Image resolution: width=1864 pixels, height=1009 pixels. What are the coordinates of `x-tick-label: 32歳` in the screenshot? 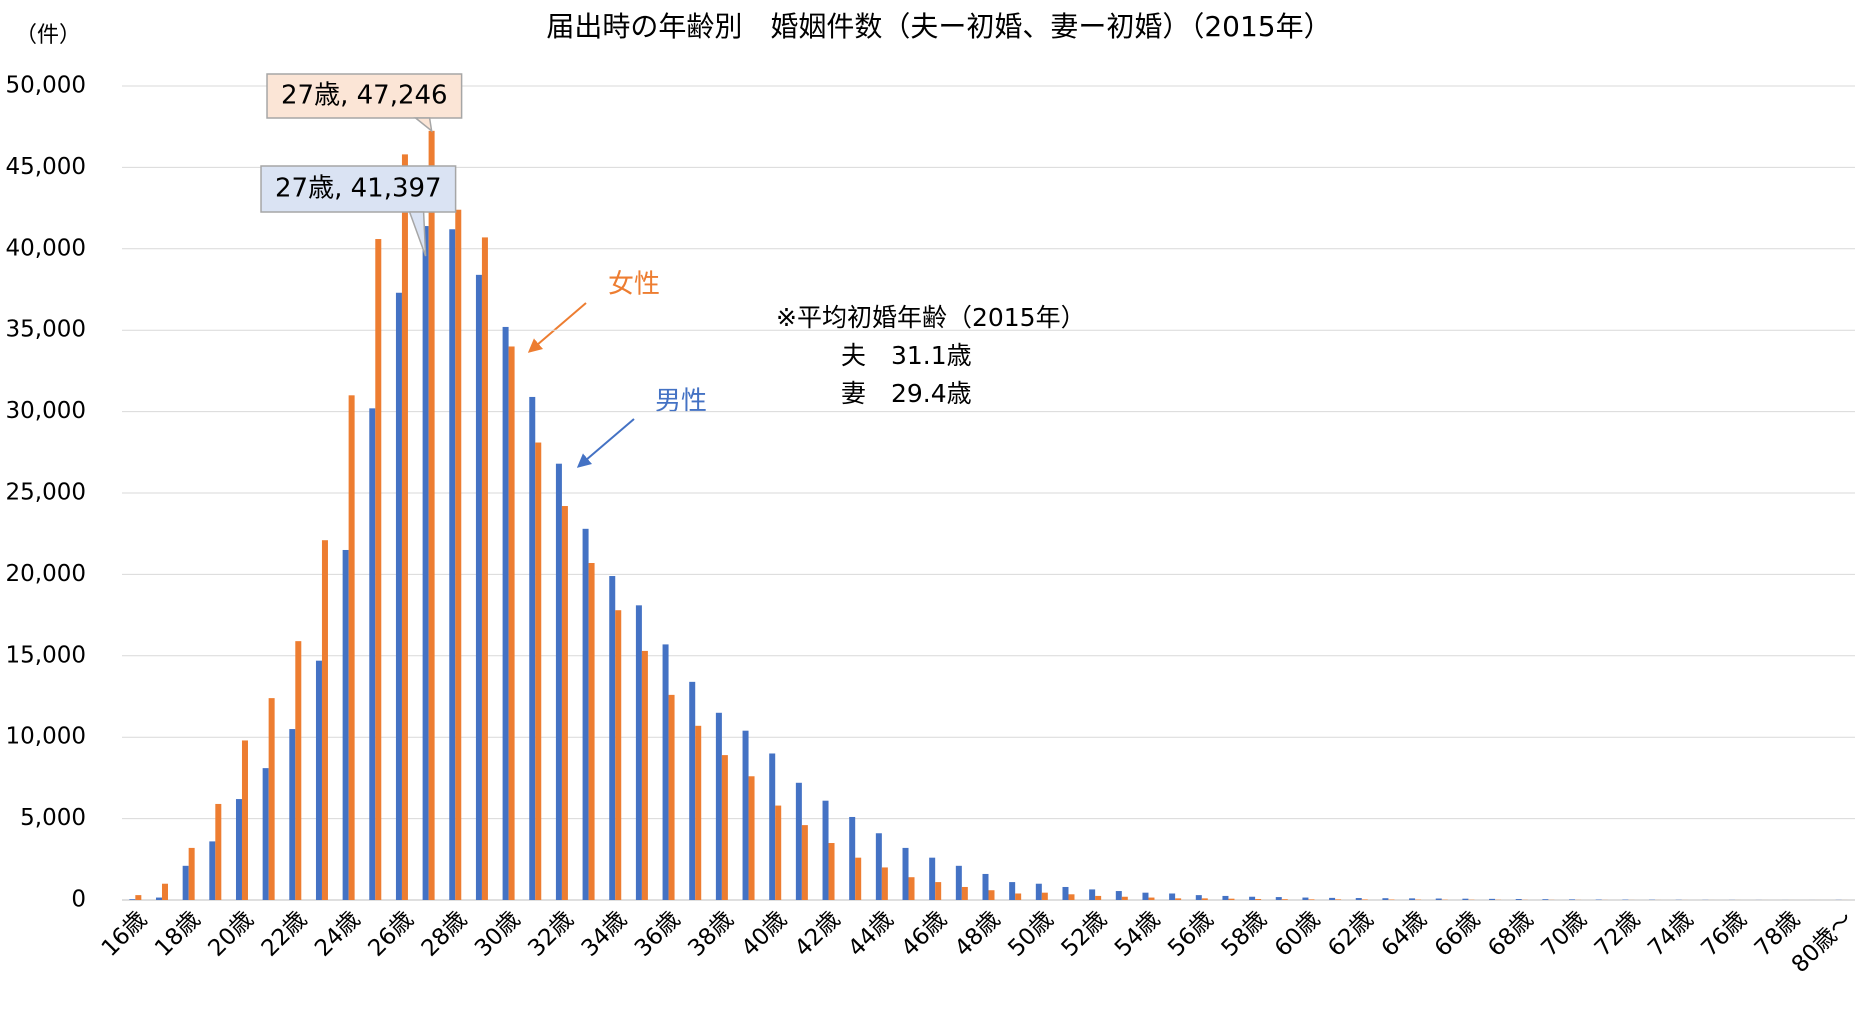 It's located at (550, 933).